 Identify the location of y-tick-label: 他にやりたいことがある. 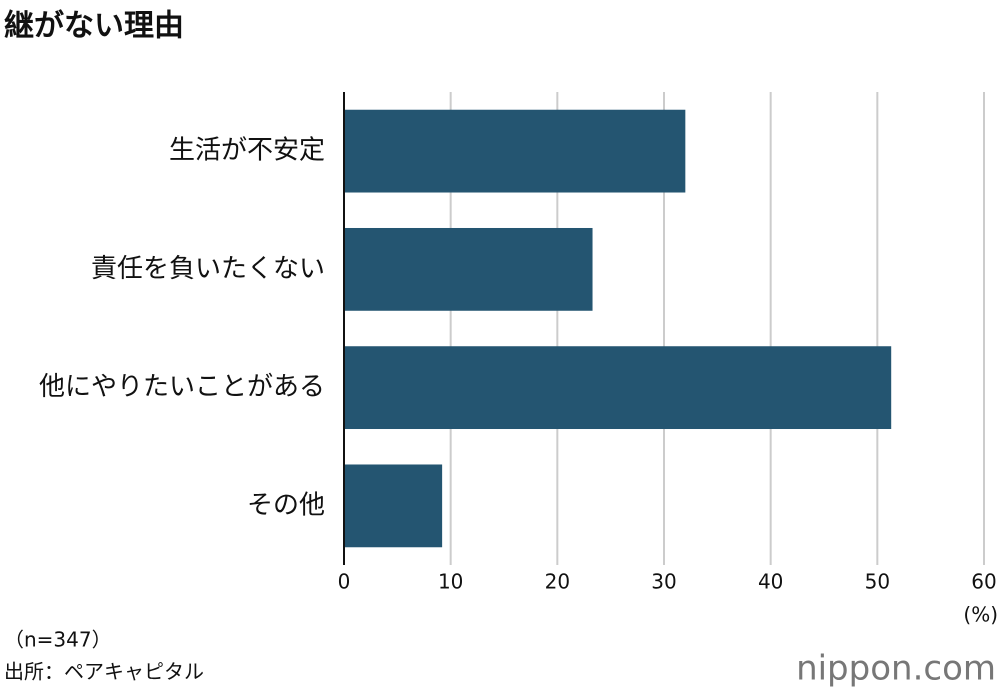
(182, 387).